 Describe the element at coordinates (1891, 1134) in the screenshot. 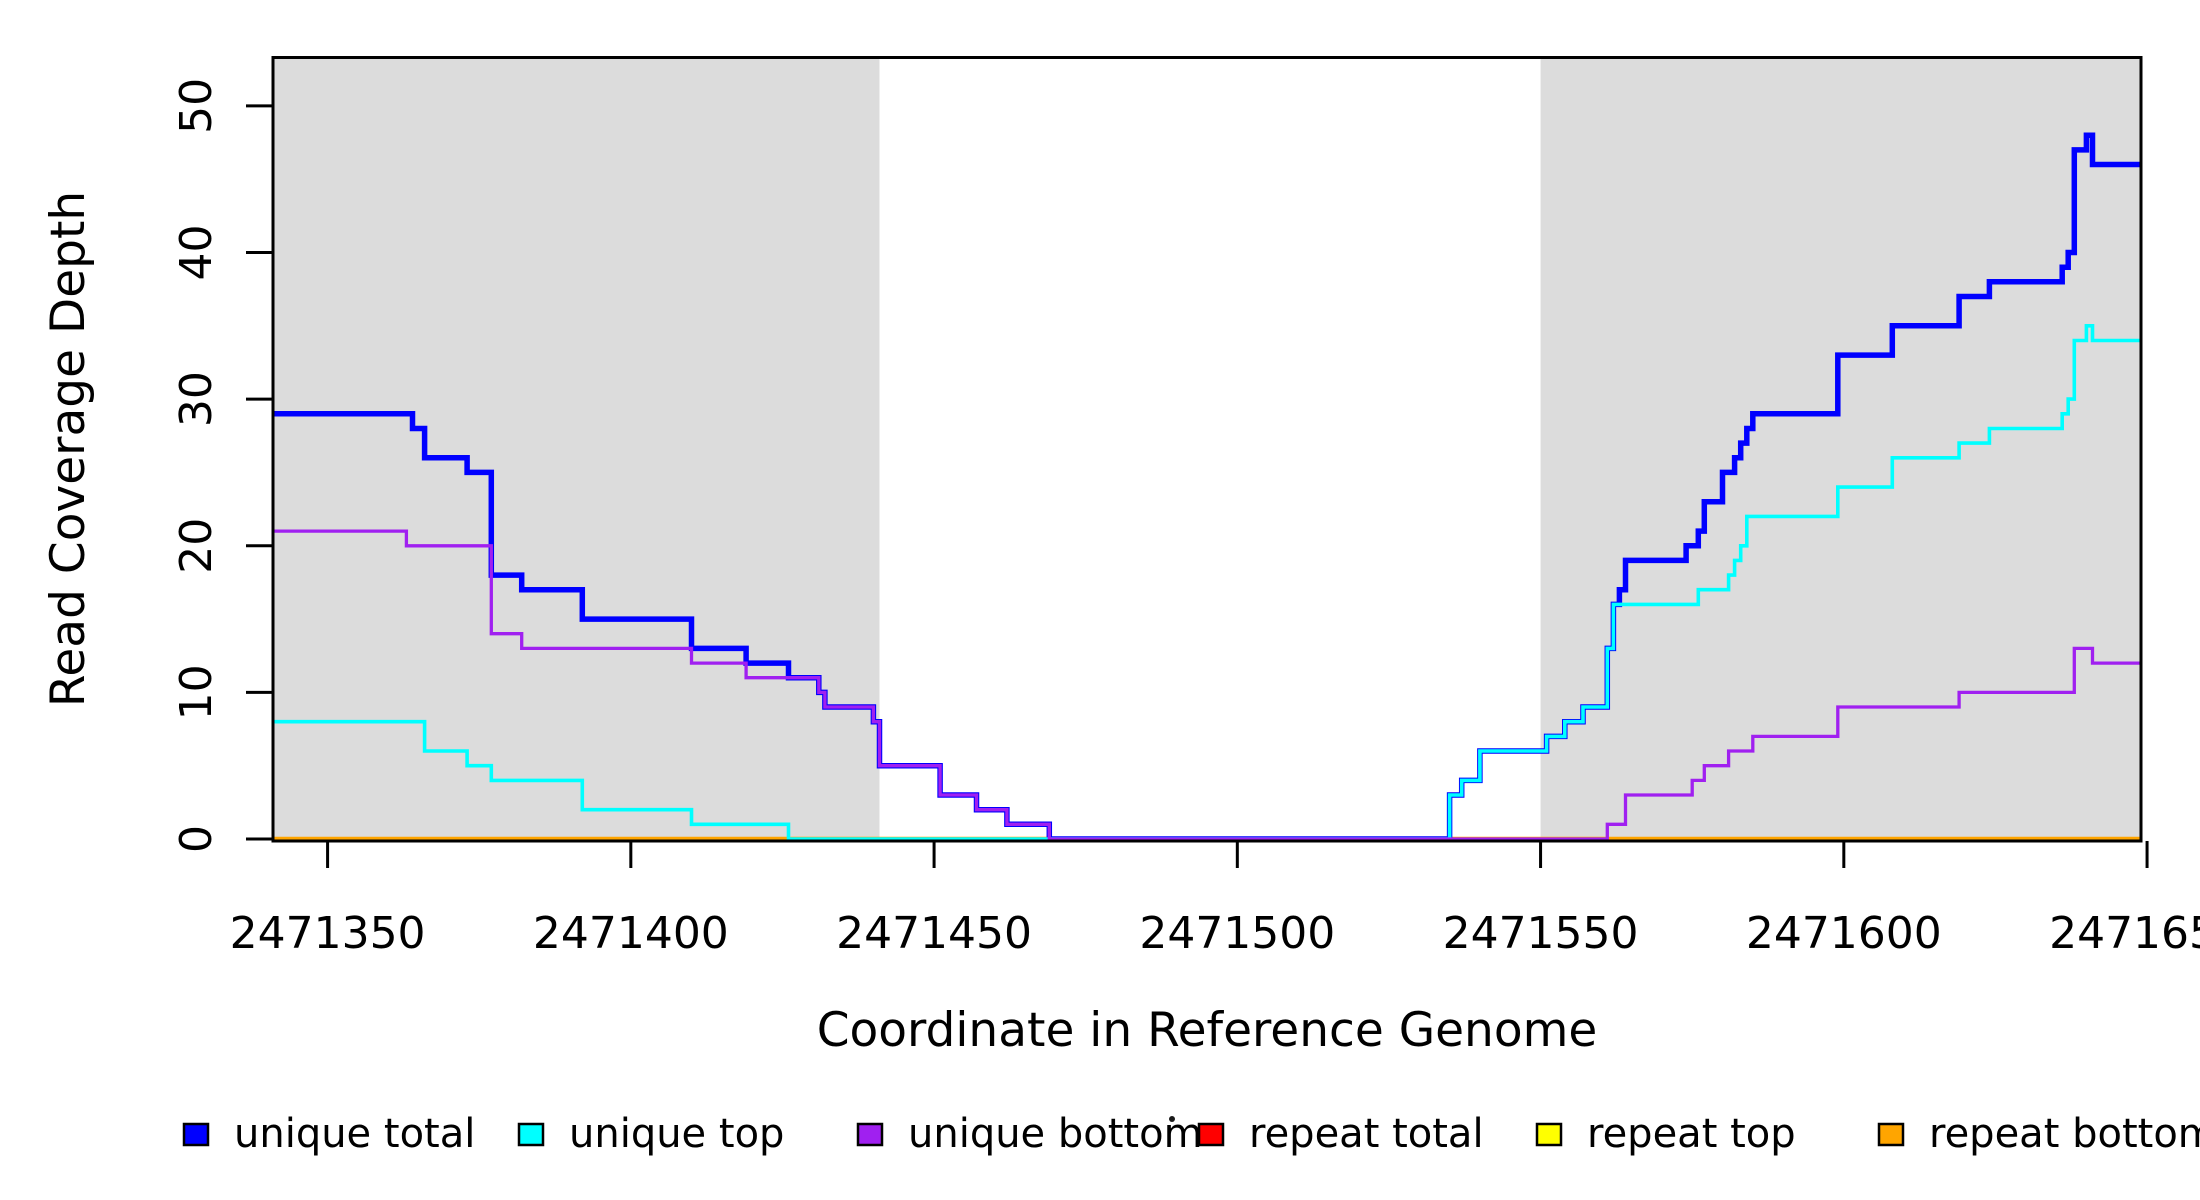

I see `legend-swatch-repeat-bottom` at that location.